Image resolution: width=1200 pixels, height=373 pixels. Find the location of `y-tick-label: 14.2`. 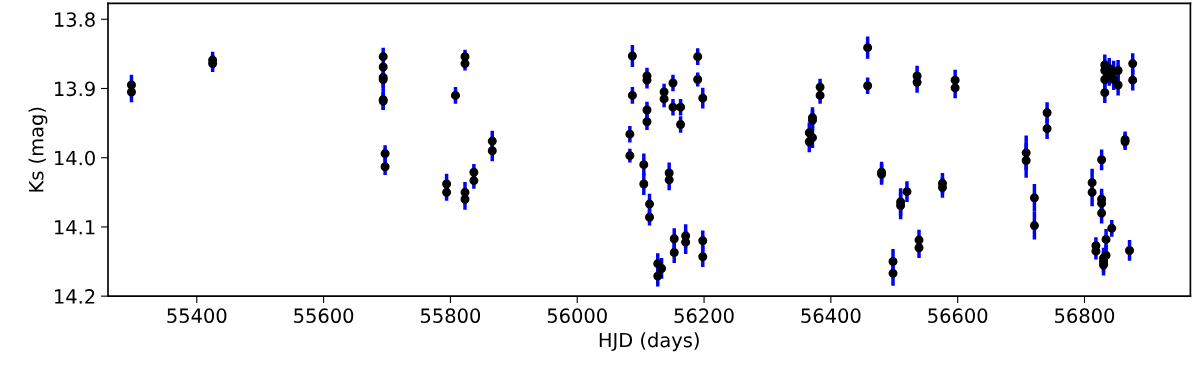

y-tick-label: 14.2 is located at coordinates (75, 296).